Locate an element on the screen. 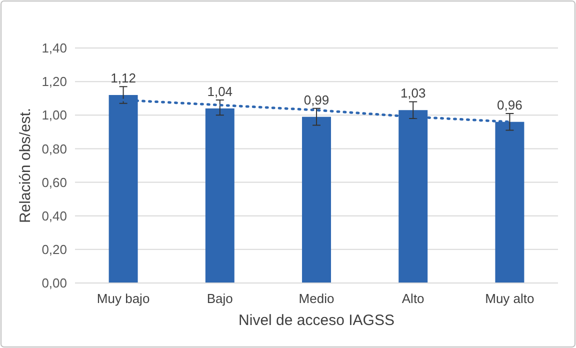  x-tick-label: Muy bajo is located at coordinates (123, 298).